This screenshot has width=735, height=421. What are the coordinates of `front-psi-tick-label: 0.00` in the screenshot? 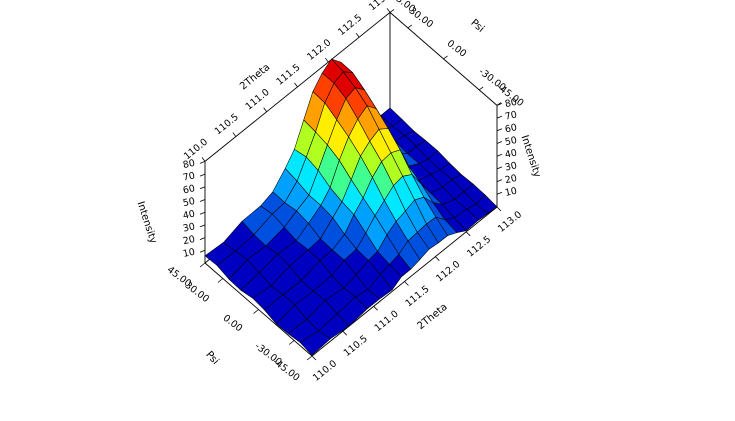 It's located at (233, 324).